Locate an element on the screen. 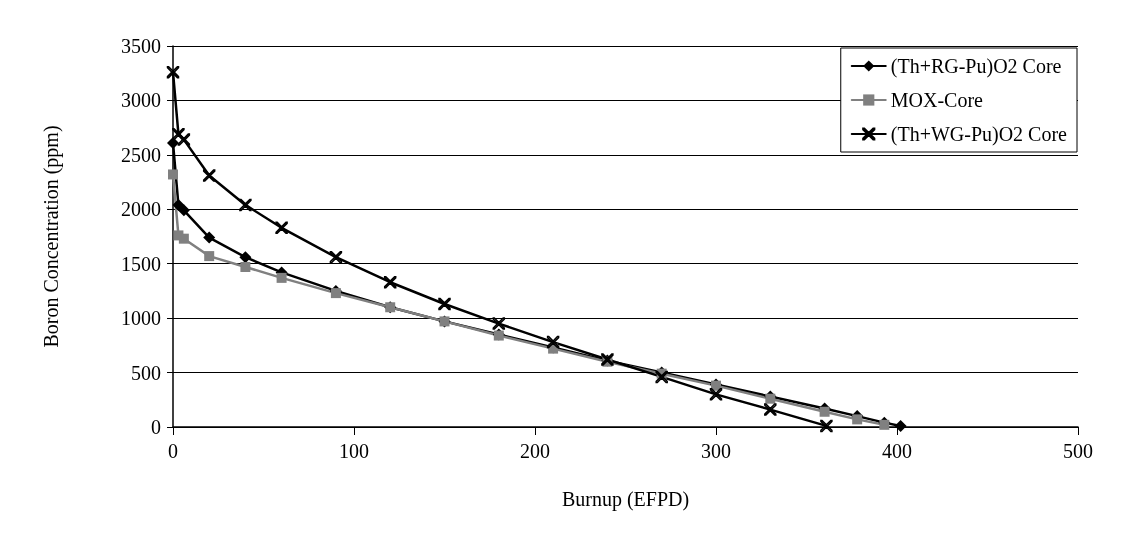 The image size is (1139, 552). y-tick-label: 1500 is located at coordinates (141, 263).